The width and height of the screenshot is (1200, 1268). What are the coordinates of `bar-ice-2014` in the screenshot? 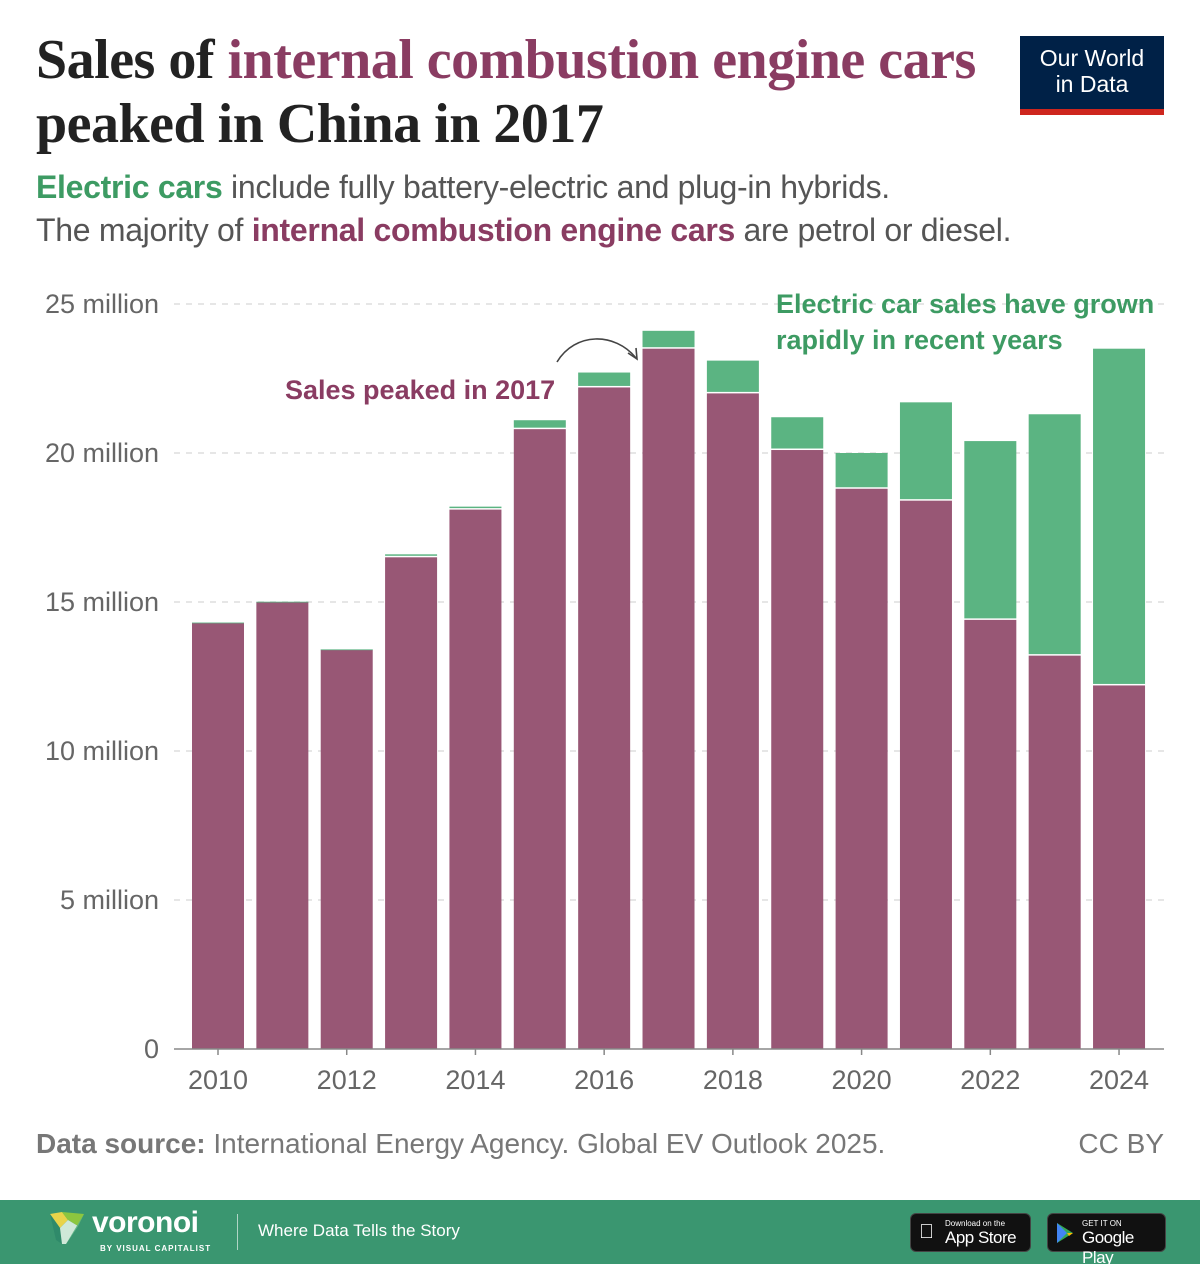 It's located at (475, 779).